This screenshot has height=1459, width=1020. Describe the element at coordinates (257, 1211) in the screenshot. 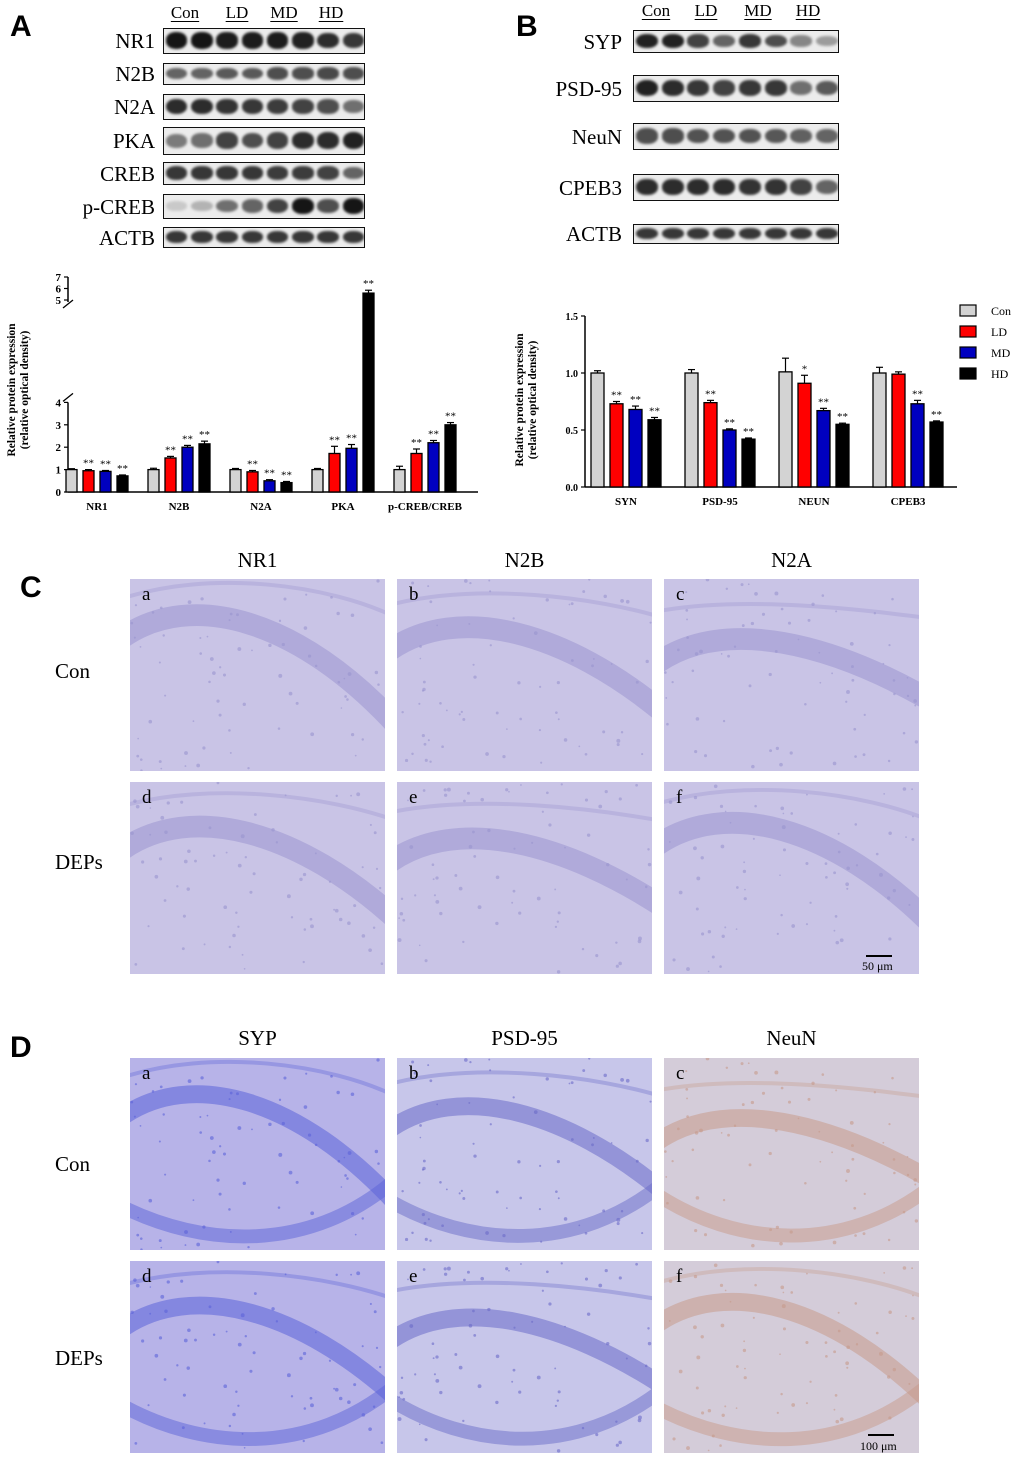

I see `cell-layer-lower` at that location.